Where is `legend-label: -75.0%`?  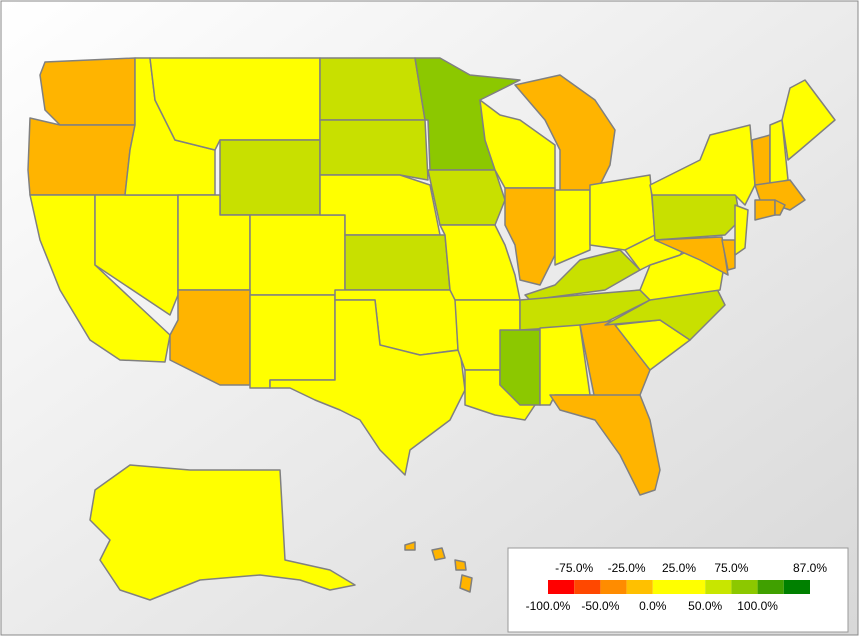
legend-label: -75.0% is located at coordinates (574, 568).